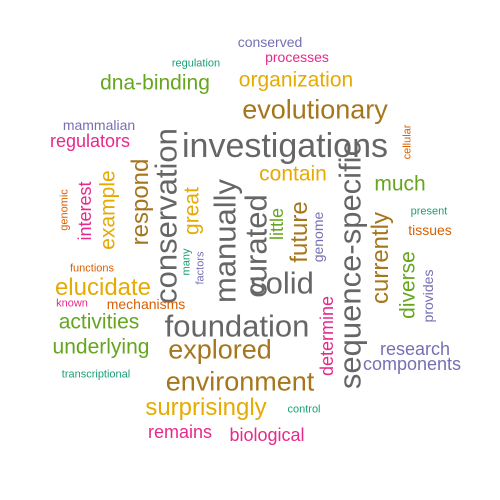 This screenshot has height=500, width=500. What do you see at coordinates (350, 265) in the screenshot?
I see `word-sequence-specific: sequence-specific` at bounding box center [350, 265].